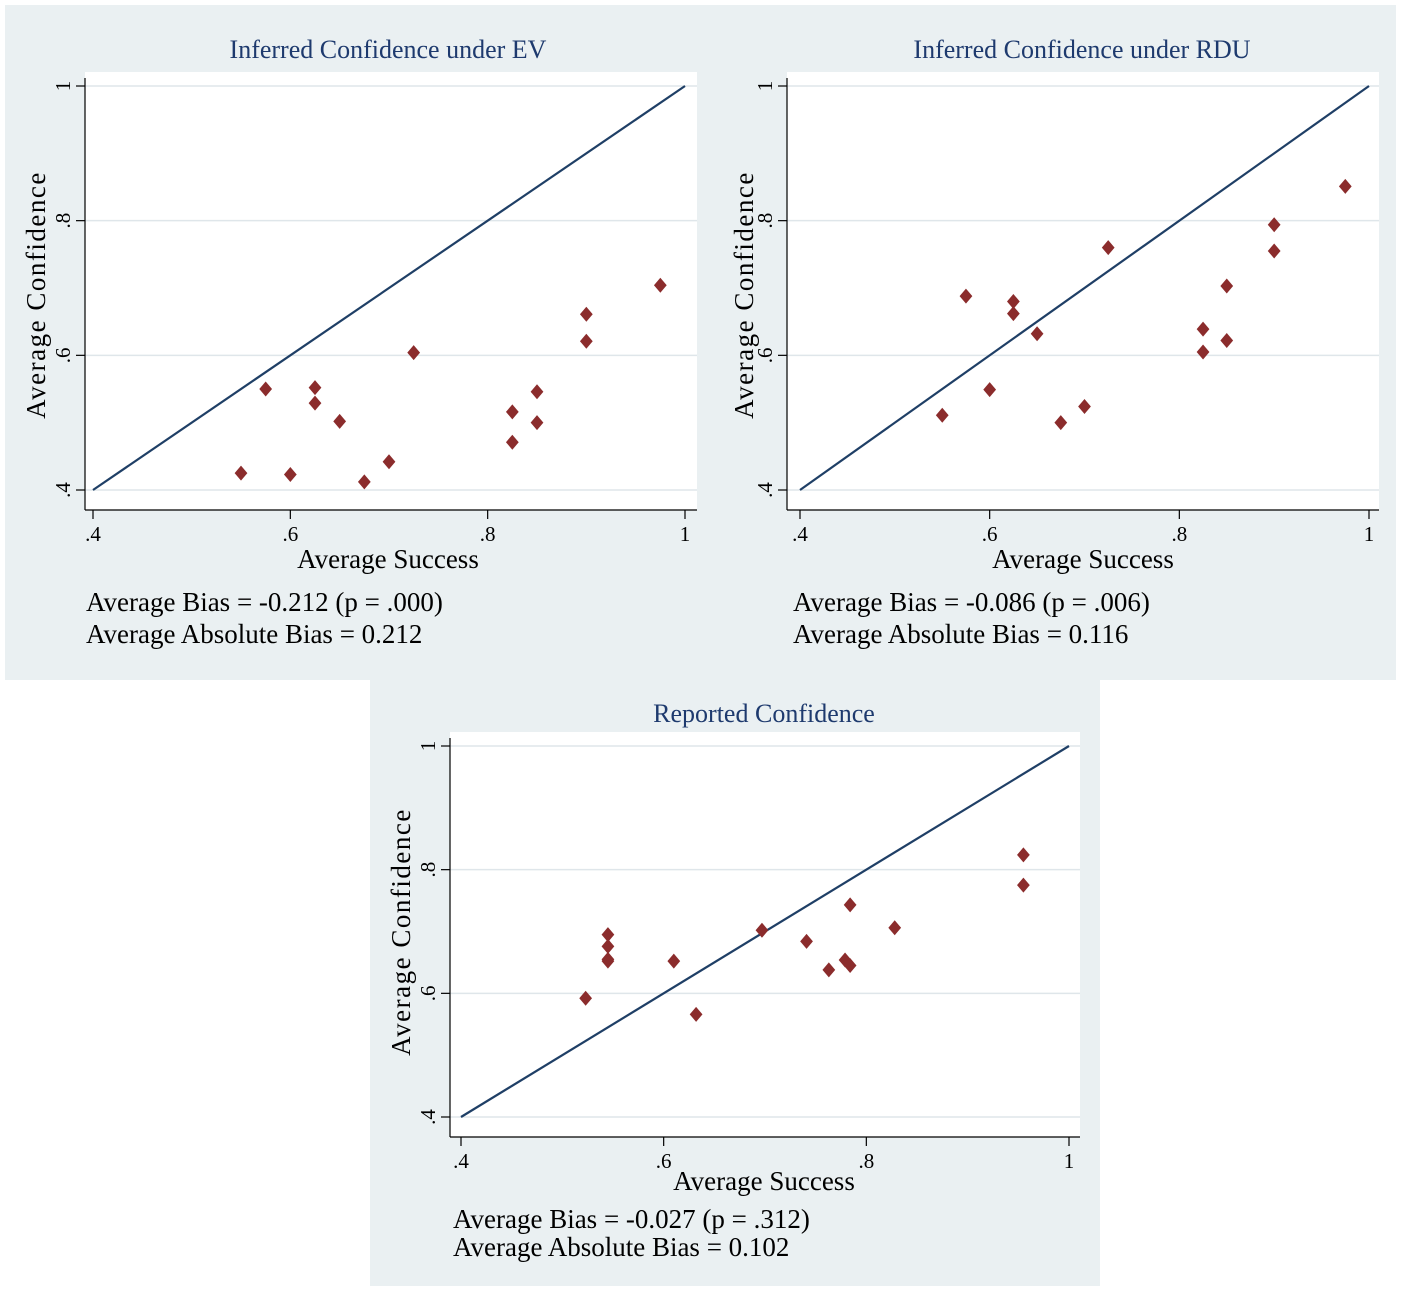 The height and width of the screenshot is (1291, 1404). Describe the element at coordinates (254, 634) in the screenshot. I see `annotation-average-absolute-bias: Average Absolute Bias = 0.212` at that location.